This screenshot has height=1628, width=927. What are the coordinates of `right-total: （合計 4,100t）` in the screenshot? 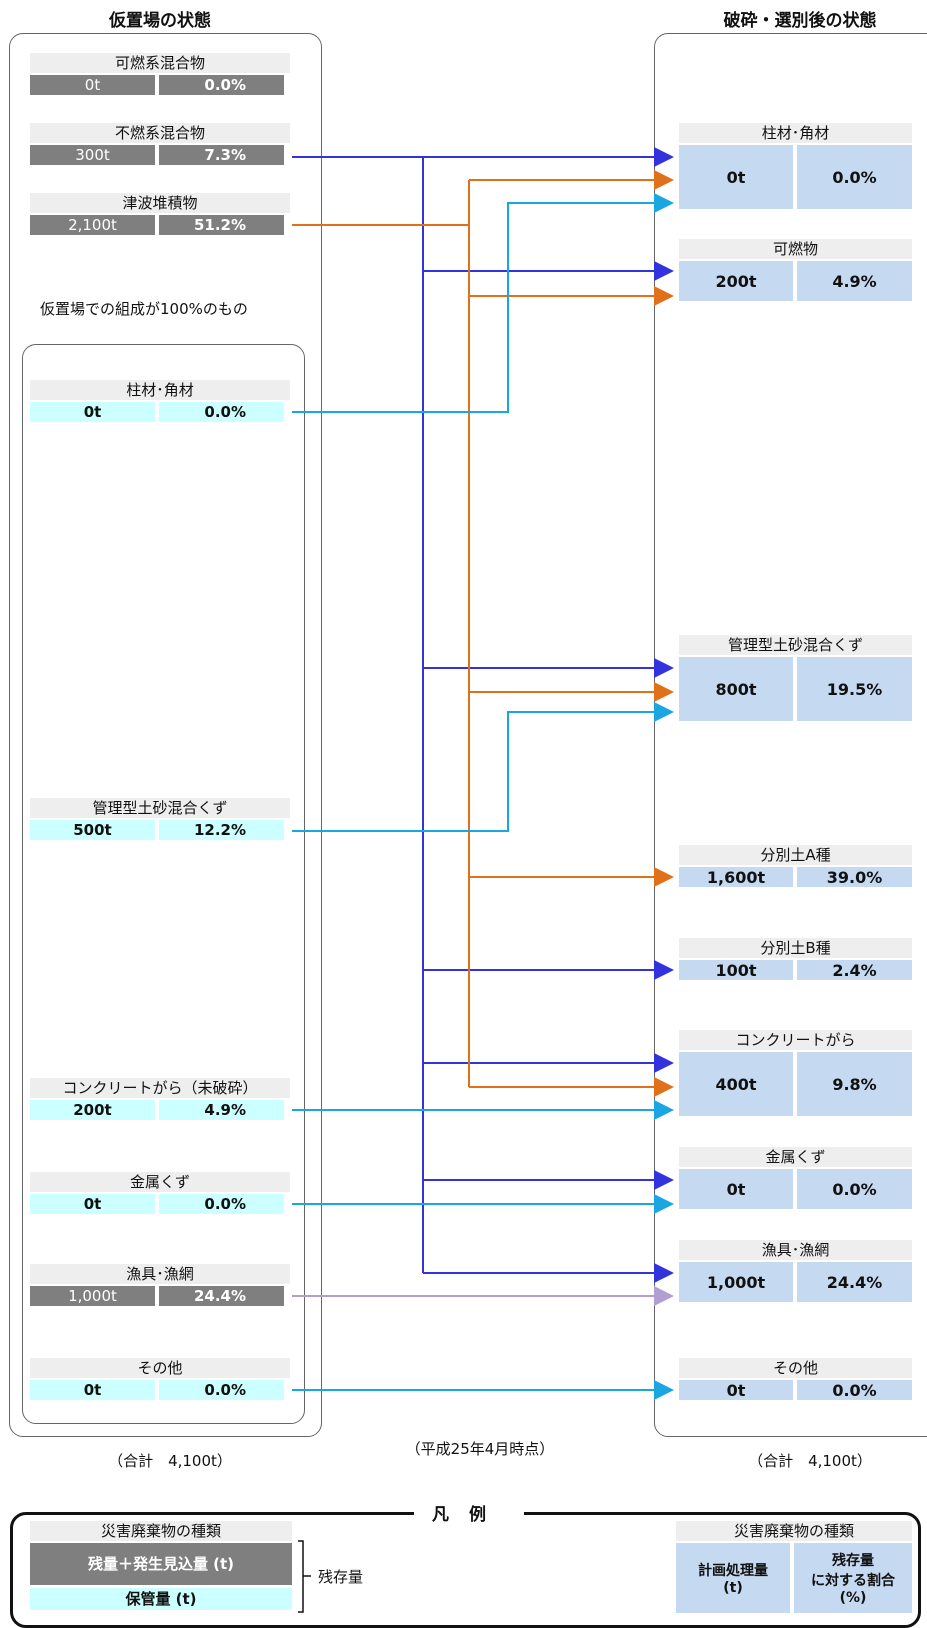 It's located at (810, 1461).